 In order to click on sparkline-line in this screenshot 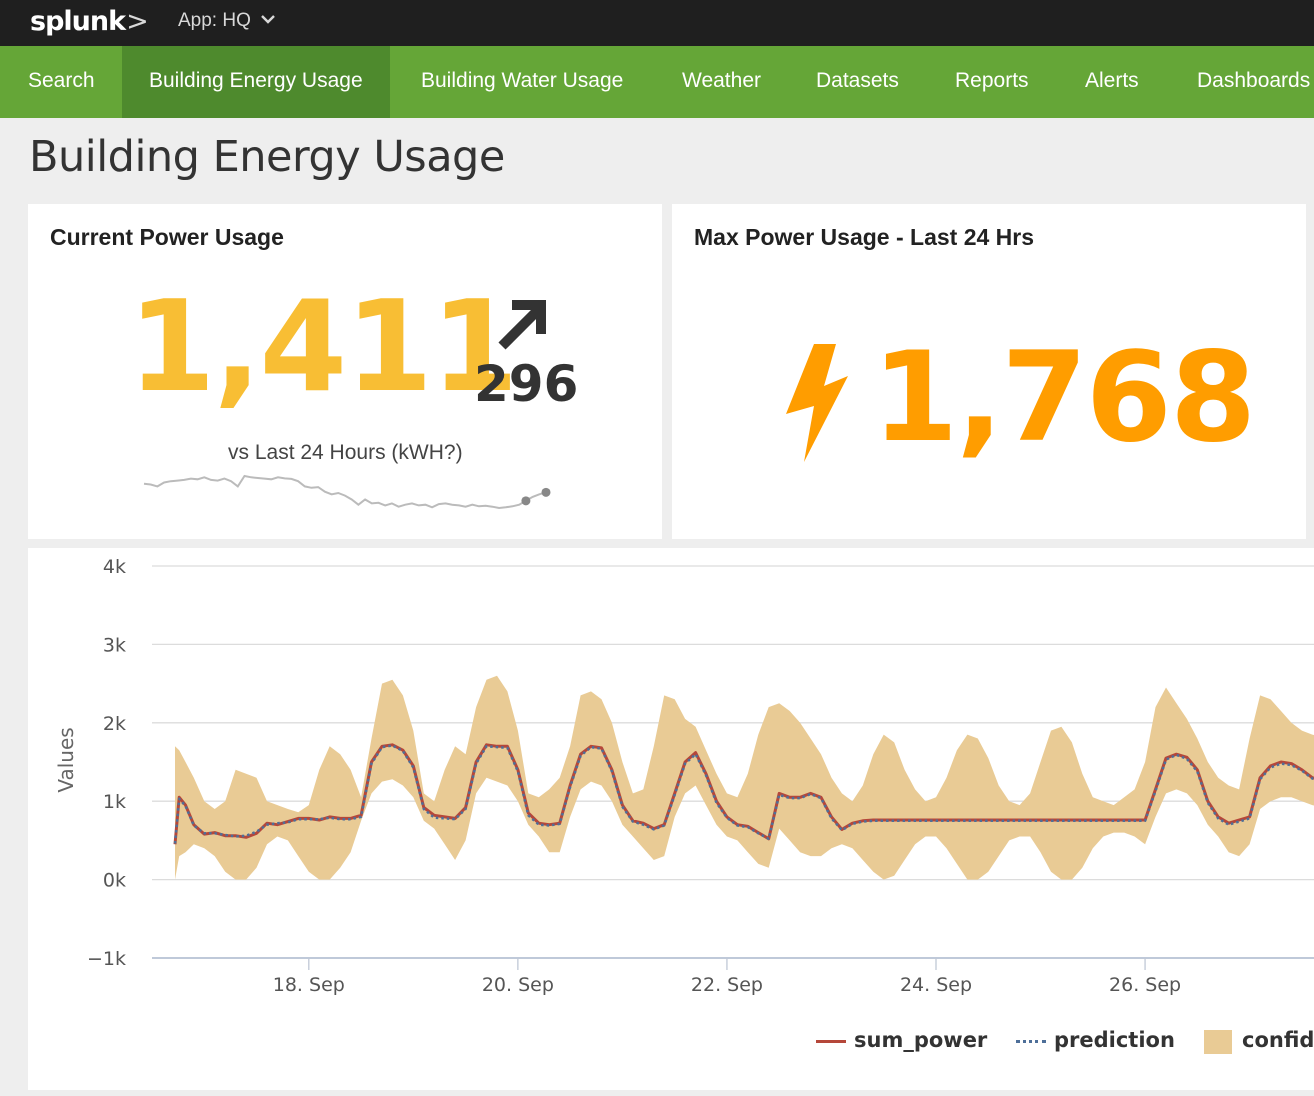, I will do `click(345, 492)`.